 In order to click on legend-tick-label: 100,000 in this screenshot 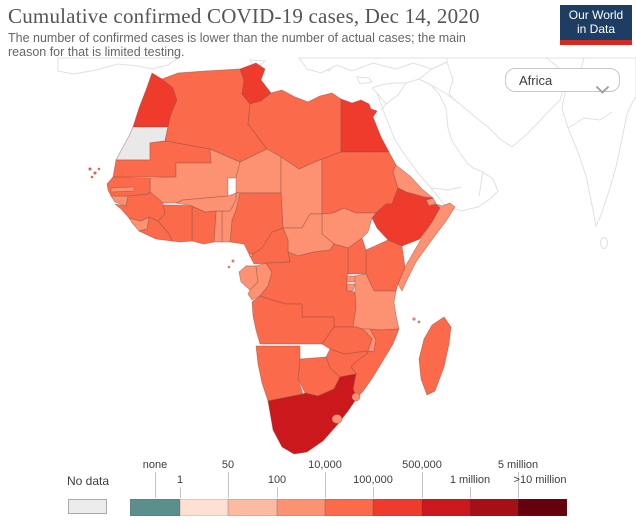, I will do `click(373, 480)`.